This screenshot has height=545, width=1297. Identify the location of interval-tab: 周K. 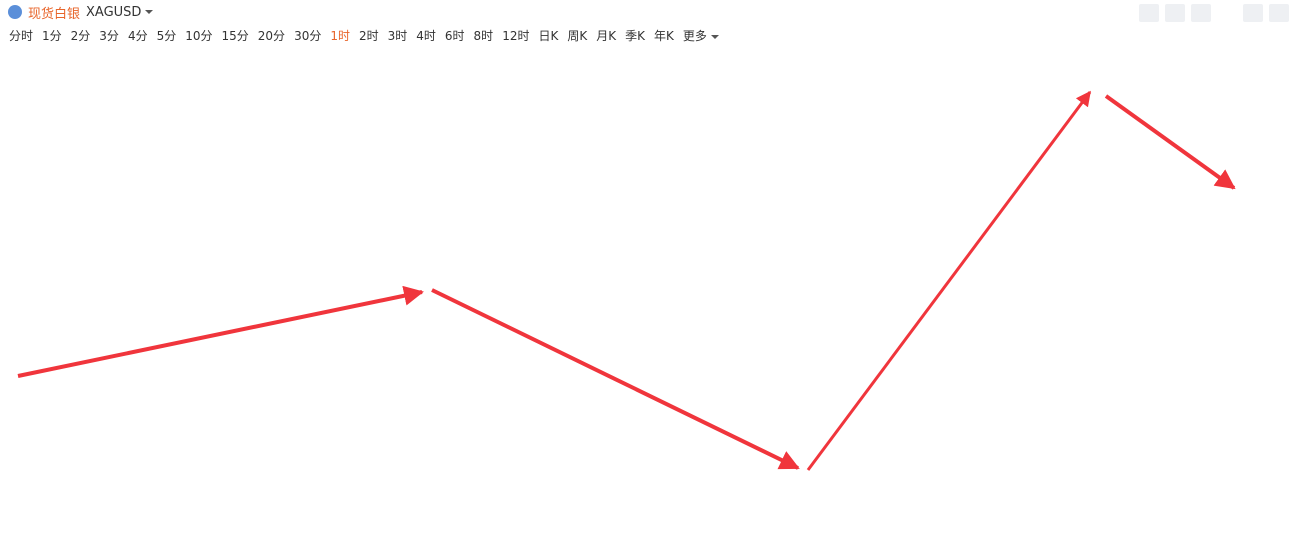
(577, 36).